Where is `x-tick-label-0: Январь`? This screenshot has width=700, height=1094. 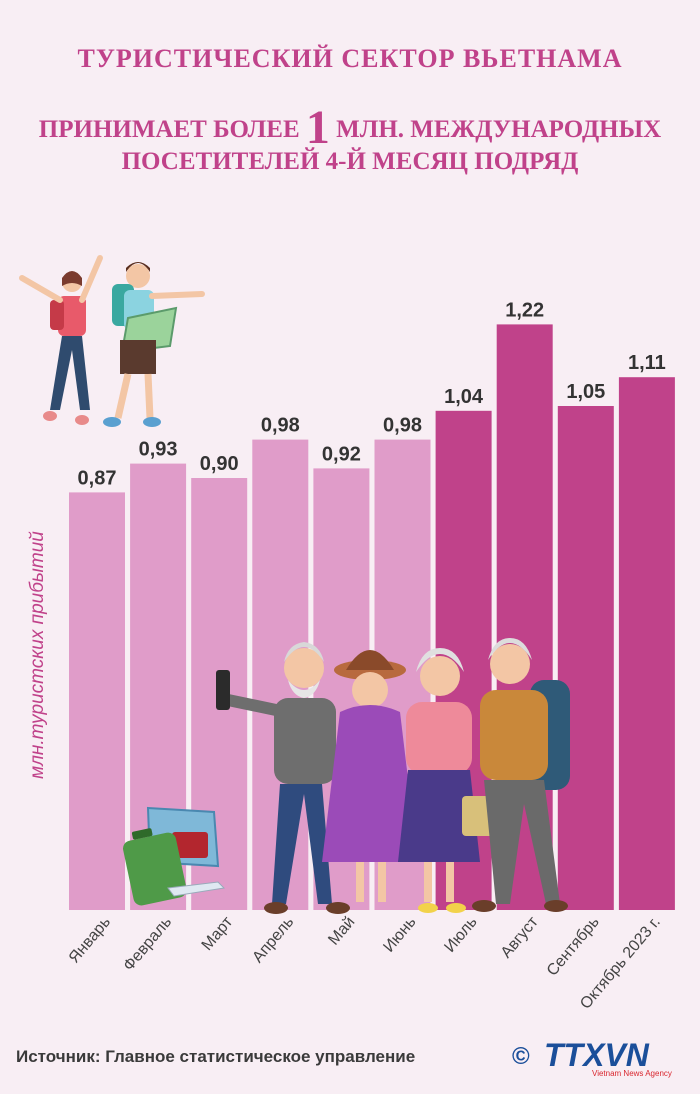 x-tick-label-0: Январь is located at coordinates (90, 940).